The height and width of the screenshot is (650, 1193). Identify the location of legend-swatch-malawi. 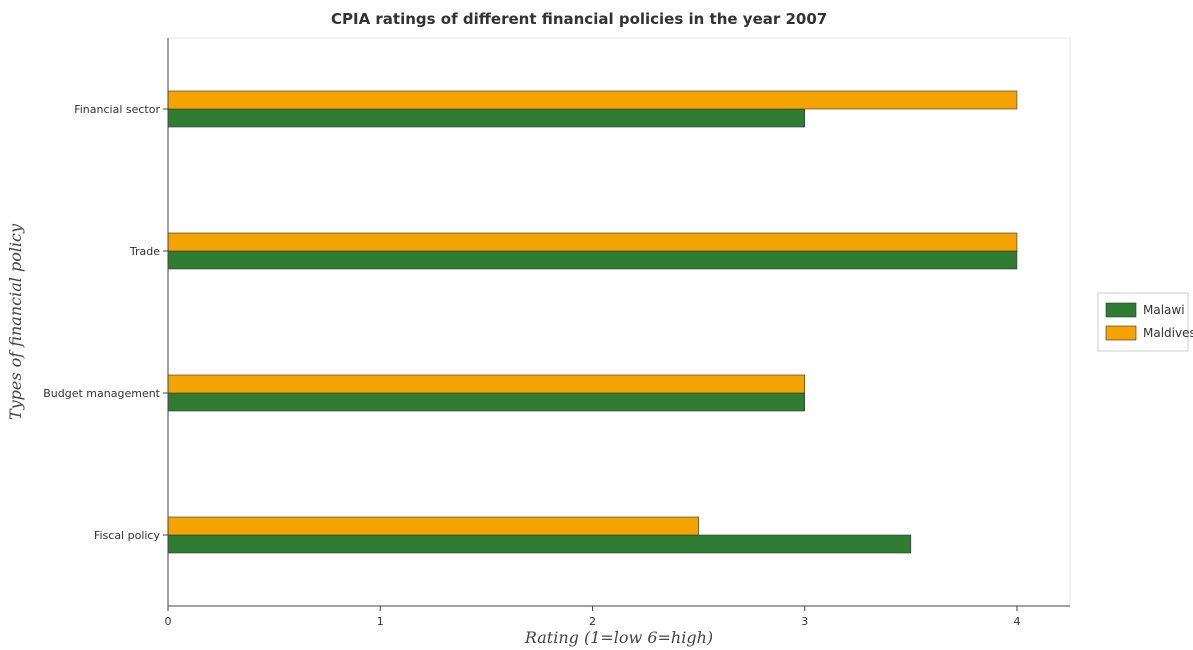
(1121, 310).